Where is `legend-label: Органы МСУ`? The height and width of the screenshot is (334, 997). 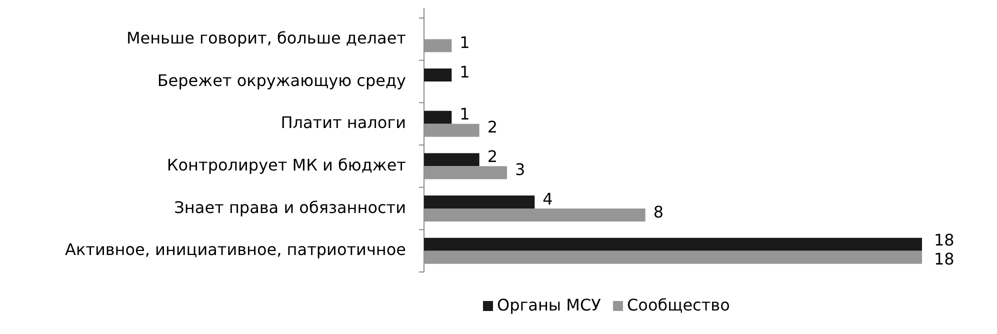 legend-label: Органы МСУ is located at coordinates (549, 304).